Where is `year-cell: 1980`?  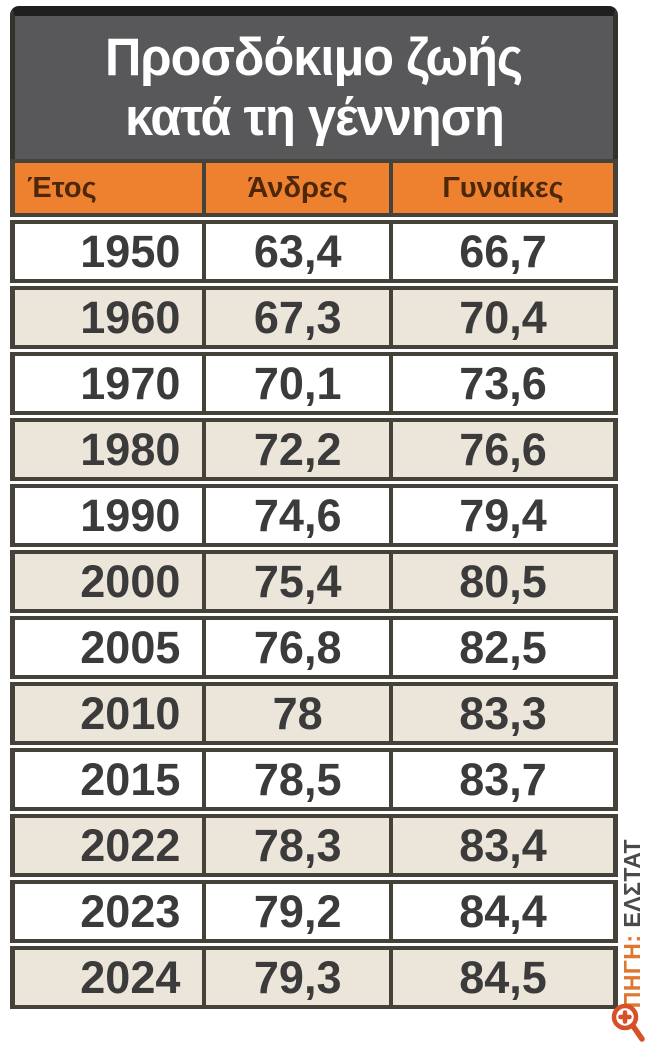 year-cell: 1980 is located at coordinates (108, 449).